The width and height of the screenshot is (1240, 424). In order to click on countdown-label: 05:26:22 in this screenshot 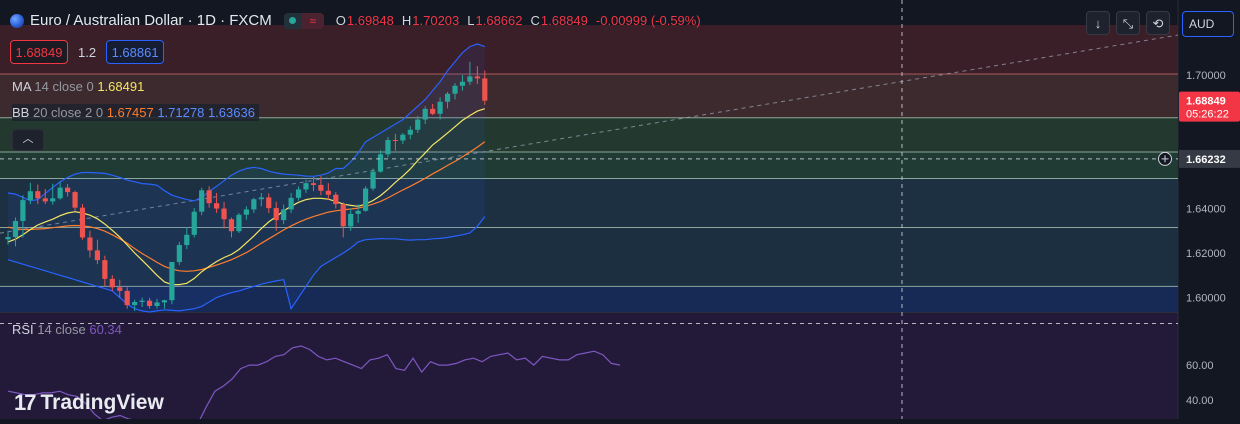, I will do `click(1207, 115)`.